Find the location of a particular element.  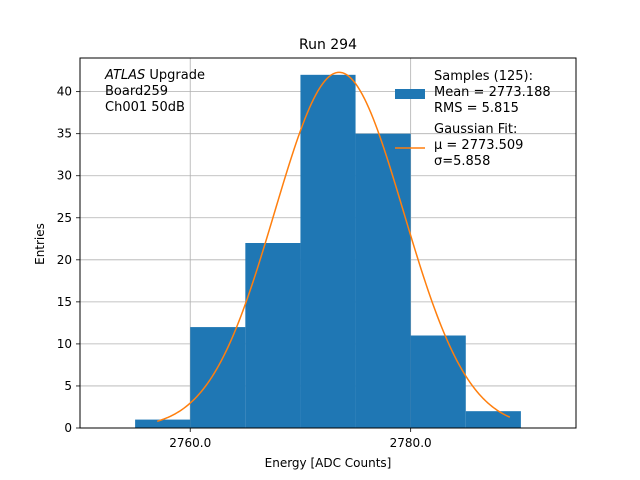

y-tick-label-5: 25 is located at coordinates (64, 218).